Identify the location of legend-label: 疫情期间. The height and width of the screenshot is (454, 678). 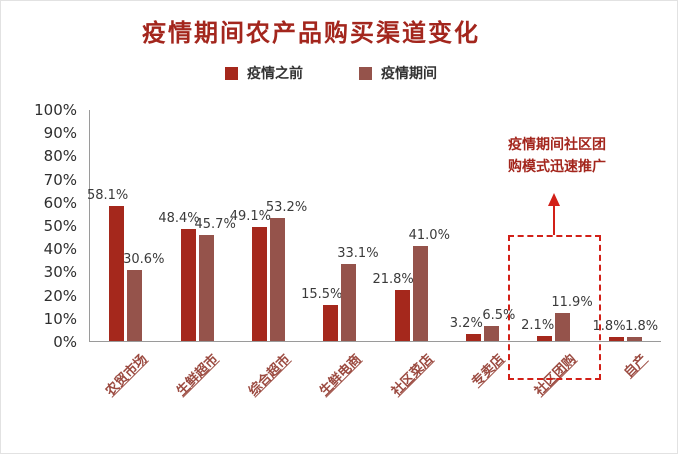
(409, 74).